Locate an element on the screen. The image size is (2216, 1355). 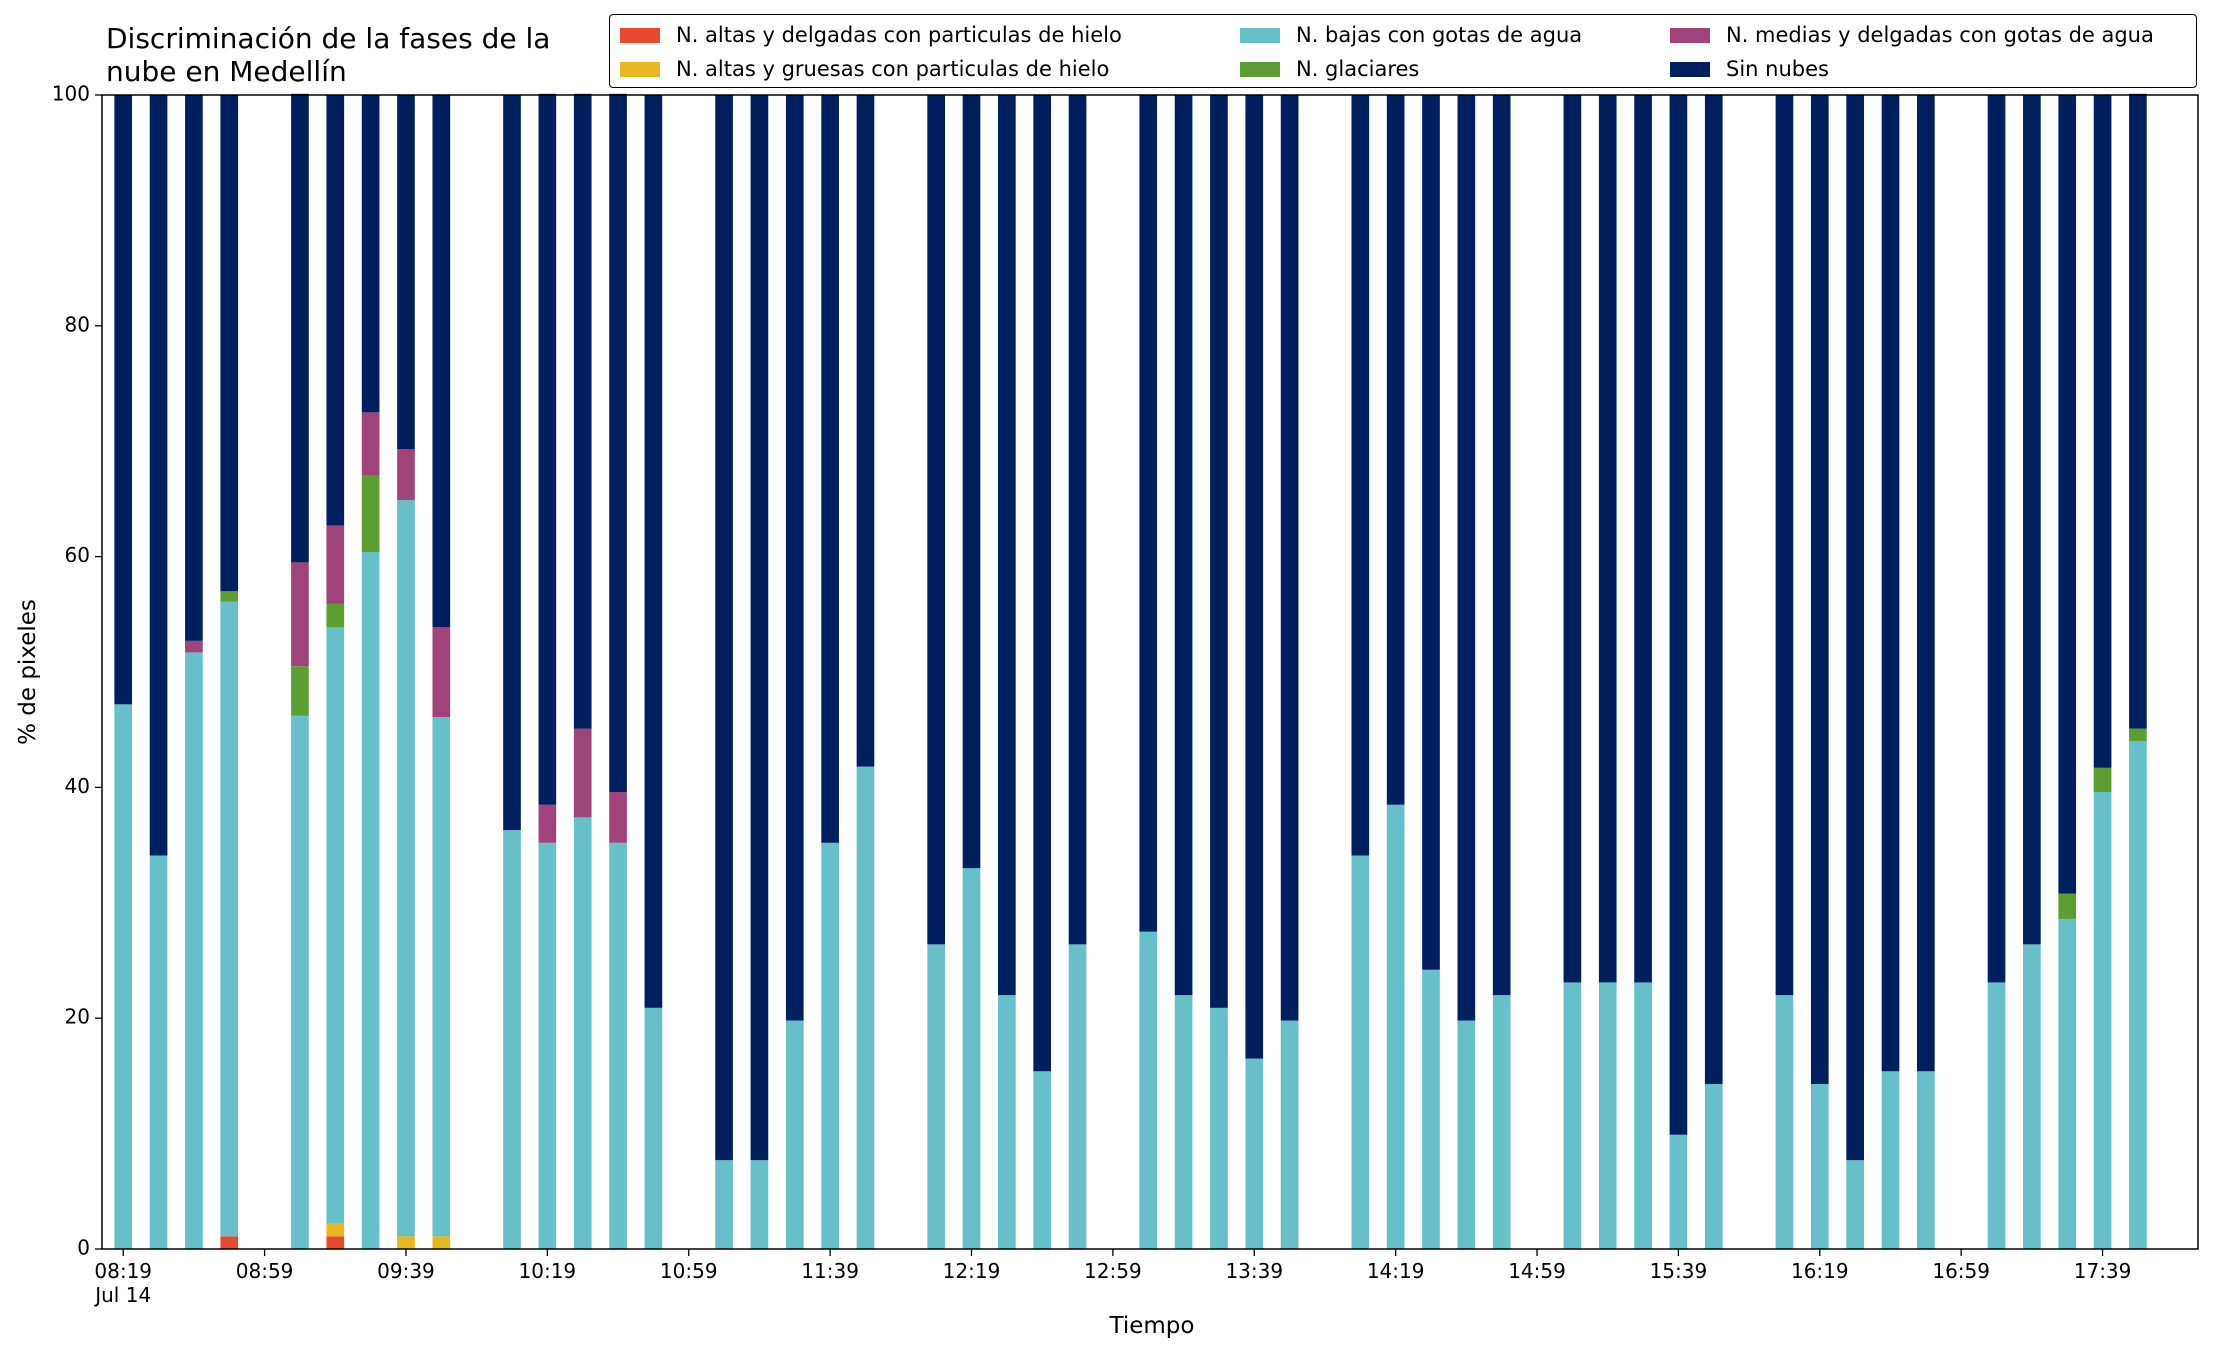
x-tick-label: 11:39 is located at coordinates (830, 1271).